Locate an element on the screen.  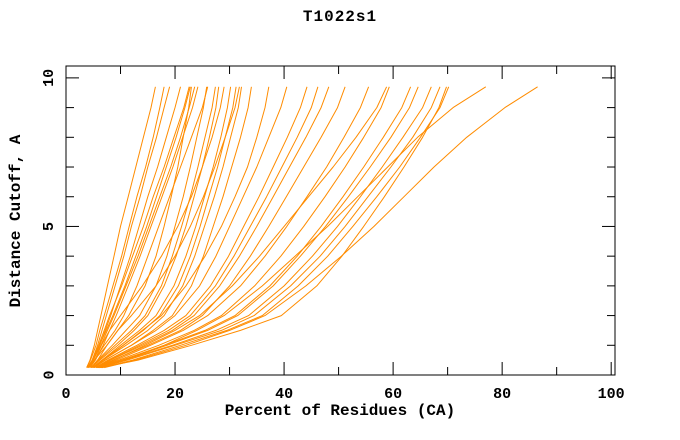
x-tick-label: 80 is located at coordinates (502, 394).